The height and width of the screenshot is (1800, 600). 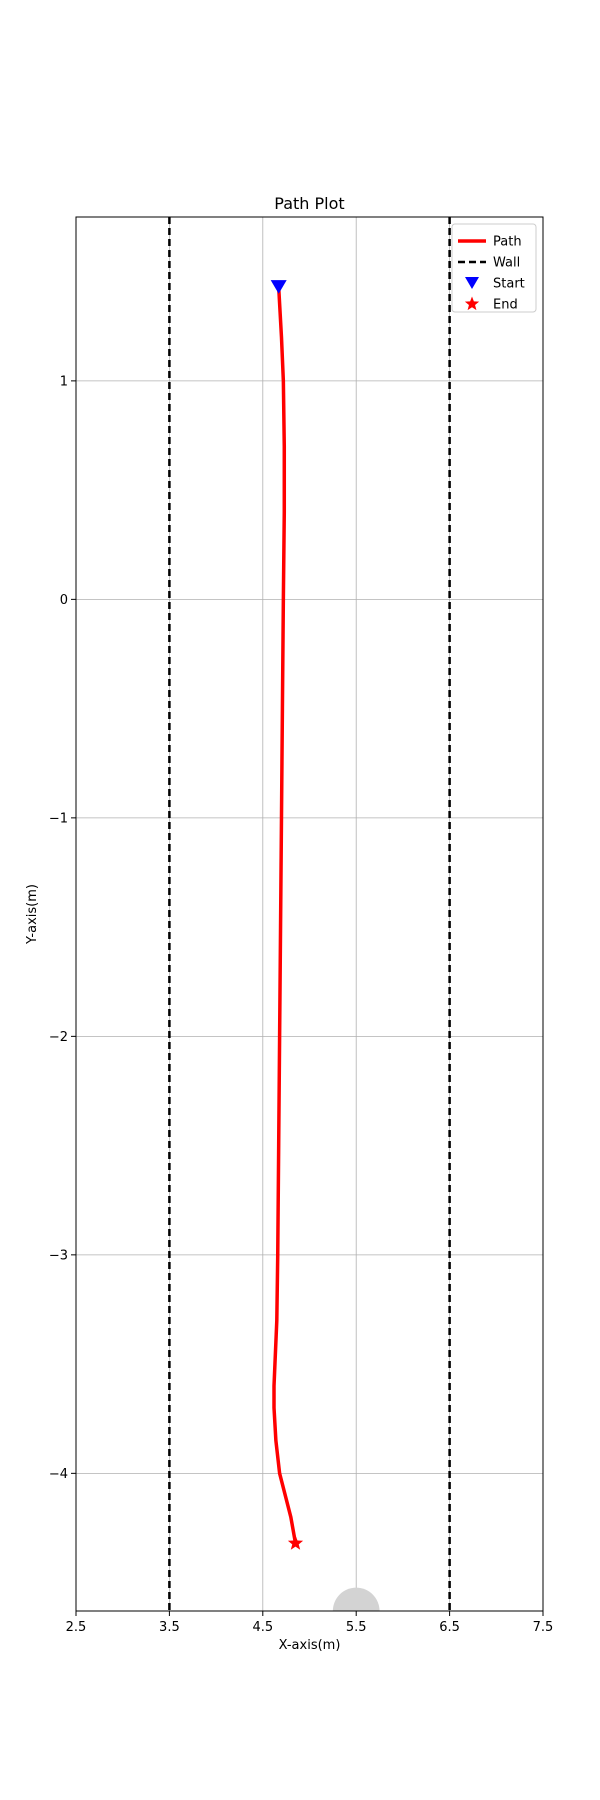 What do you see at coordinates (64, 600) in the screenshot?
I see `y-tick-label: 0` at bounding box center [64, 600].